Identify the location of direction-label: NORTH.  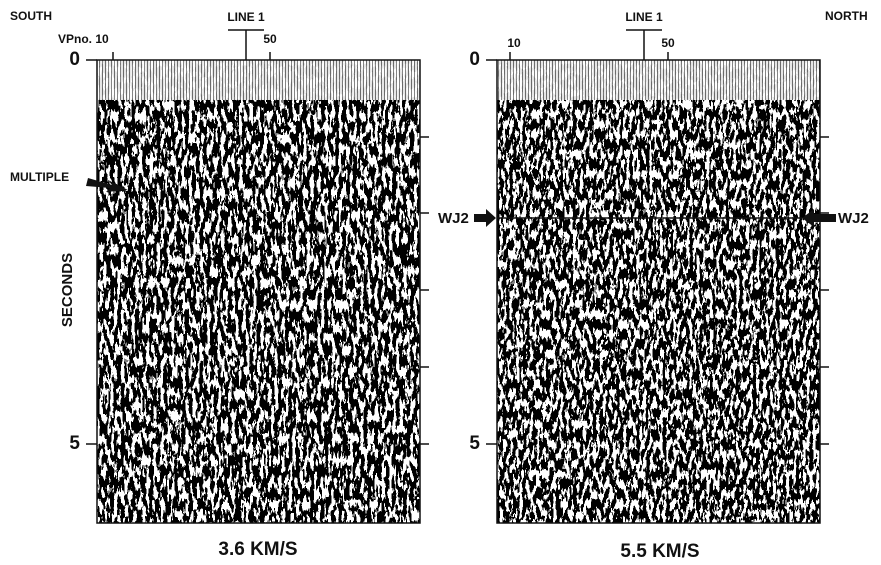
(846, 16).